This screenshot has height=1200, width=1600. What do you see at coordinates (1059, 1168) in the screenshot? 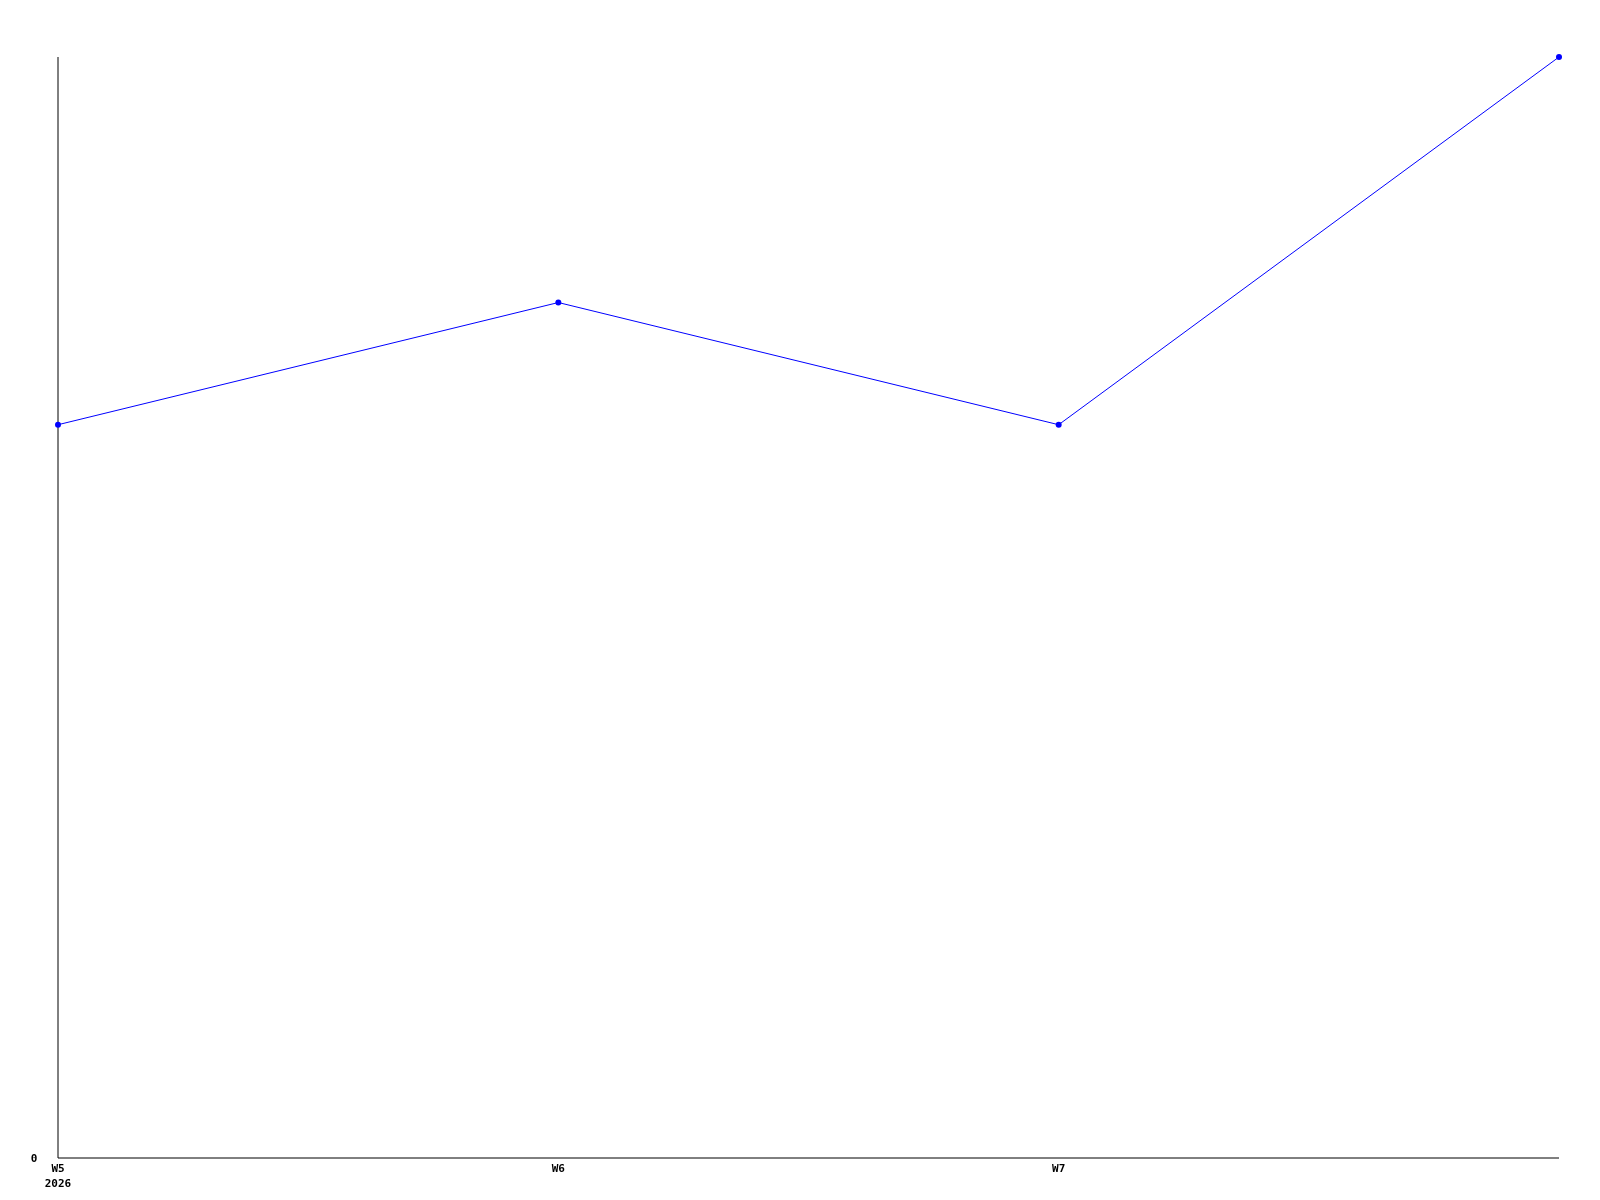
I see `x-tick-label: W7` at bounding box center [1059, 1168].